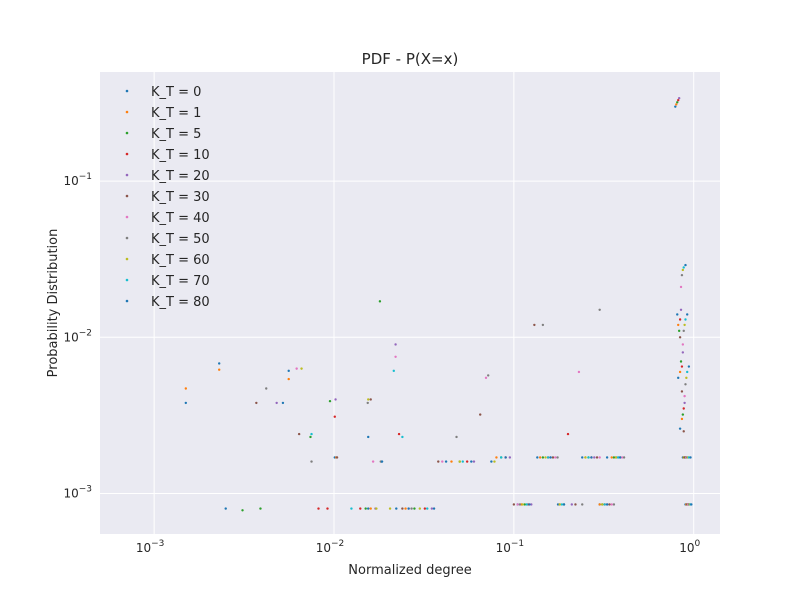  I want to click on legend-label: K_T = 20, so click(180, 176).